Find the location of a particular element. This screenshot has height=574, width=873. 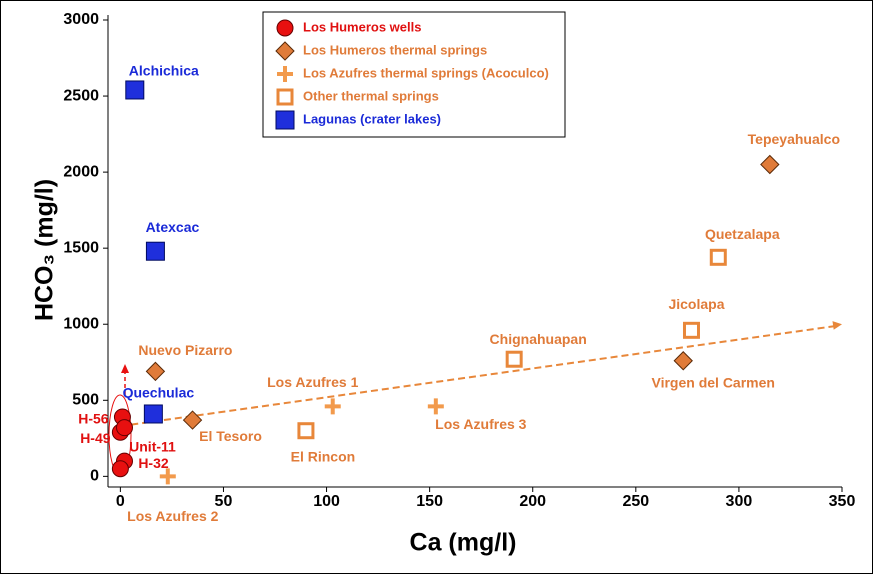

y-tick-label: 2000 is located at coordinates (81, 171).